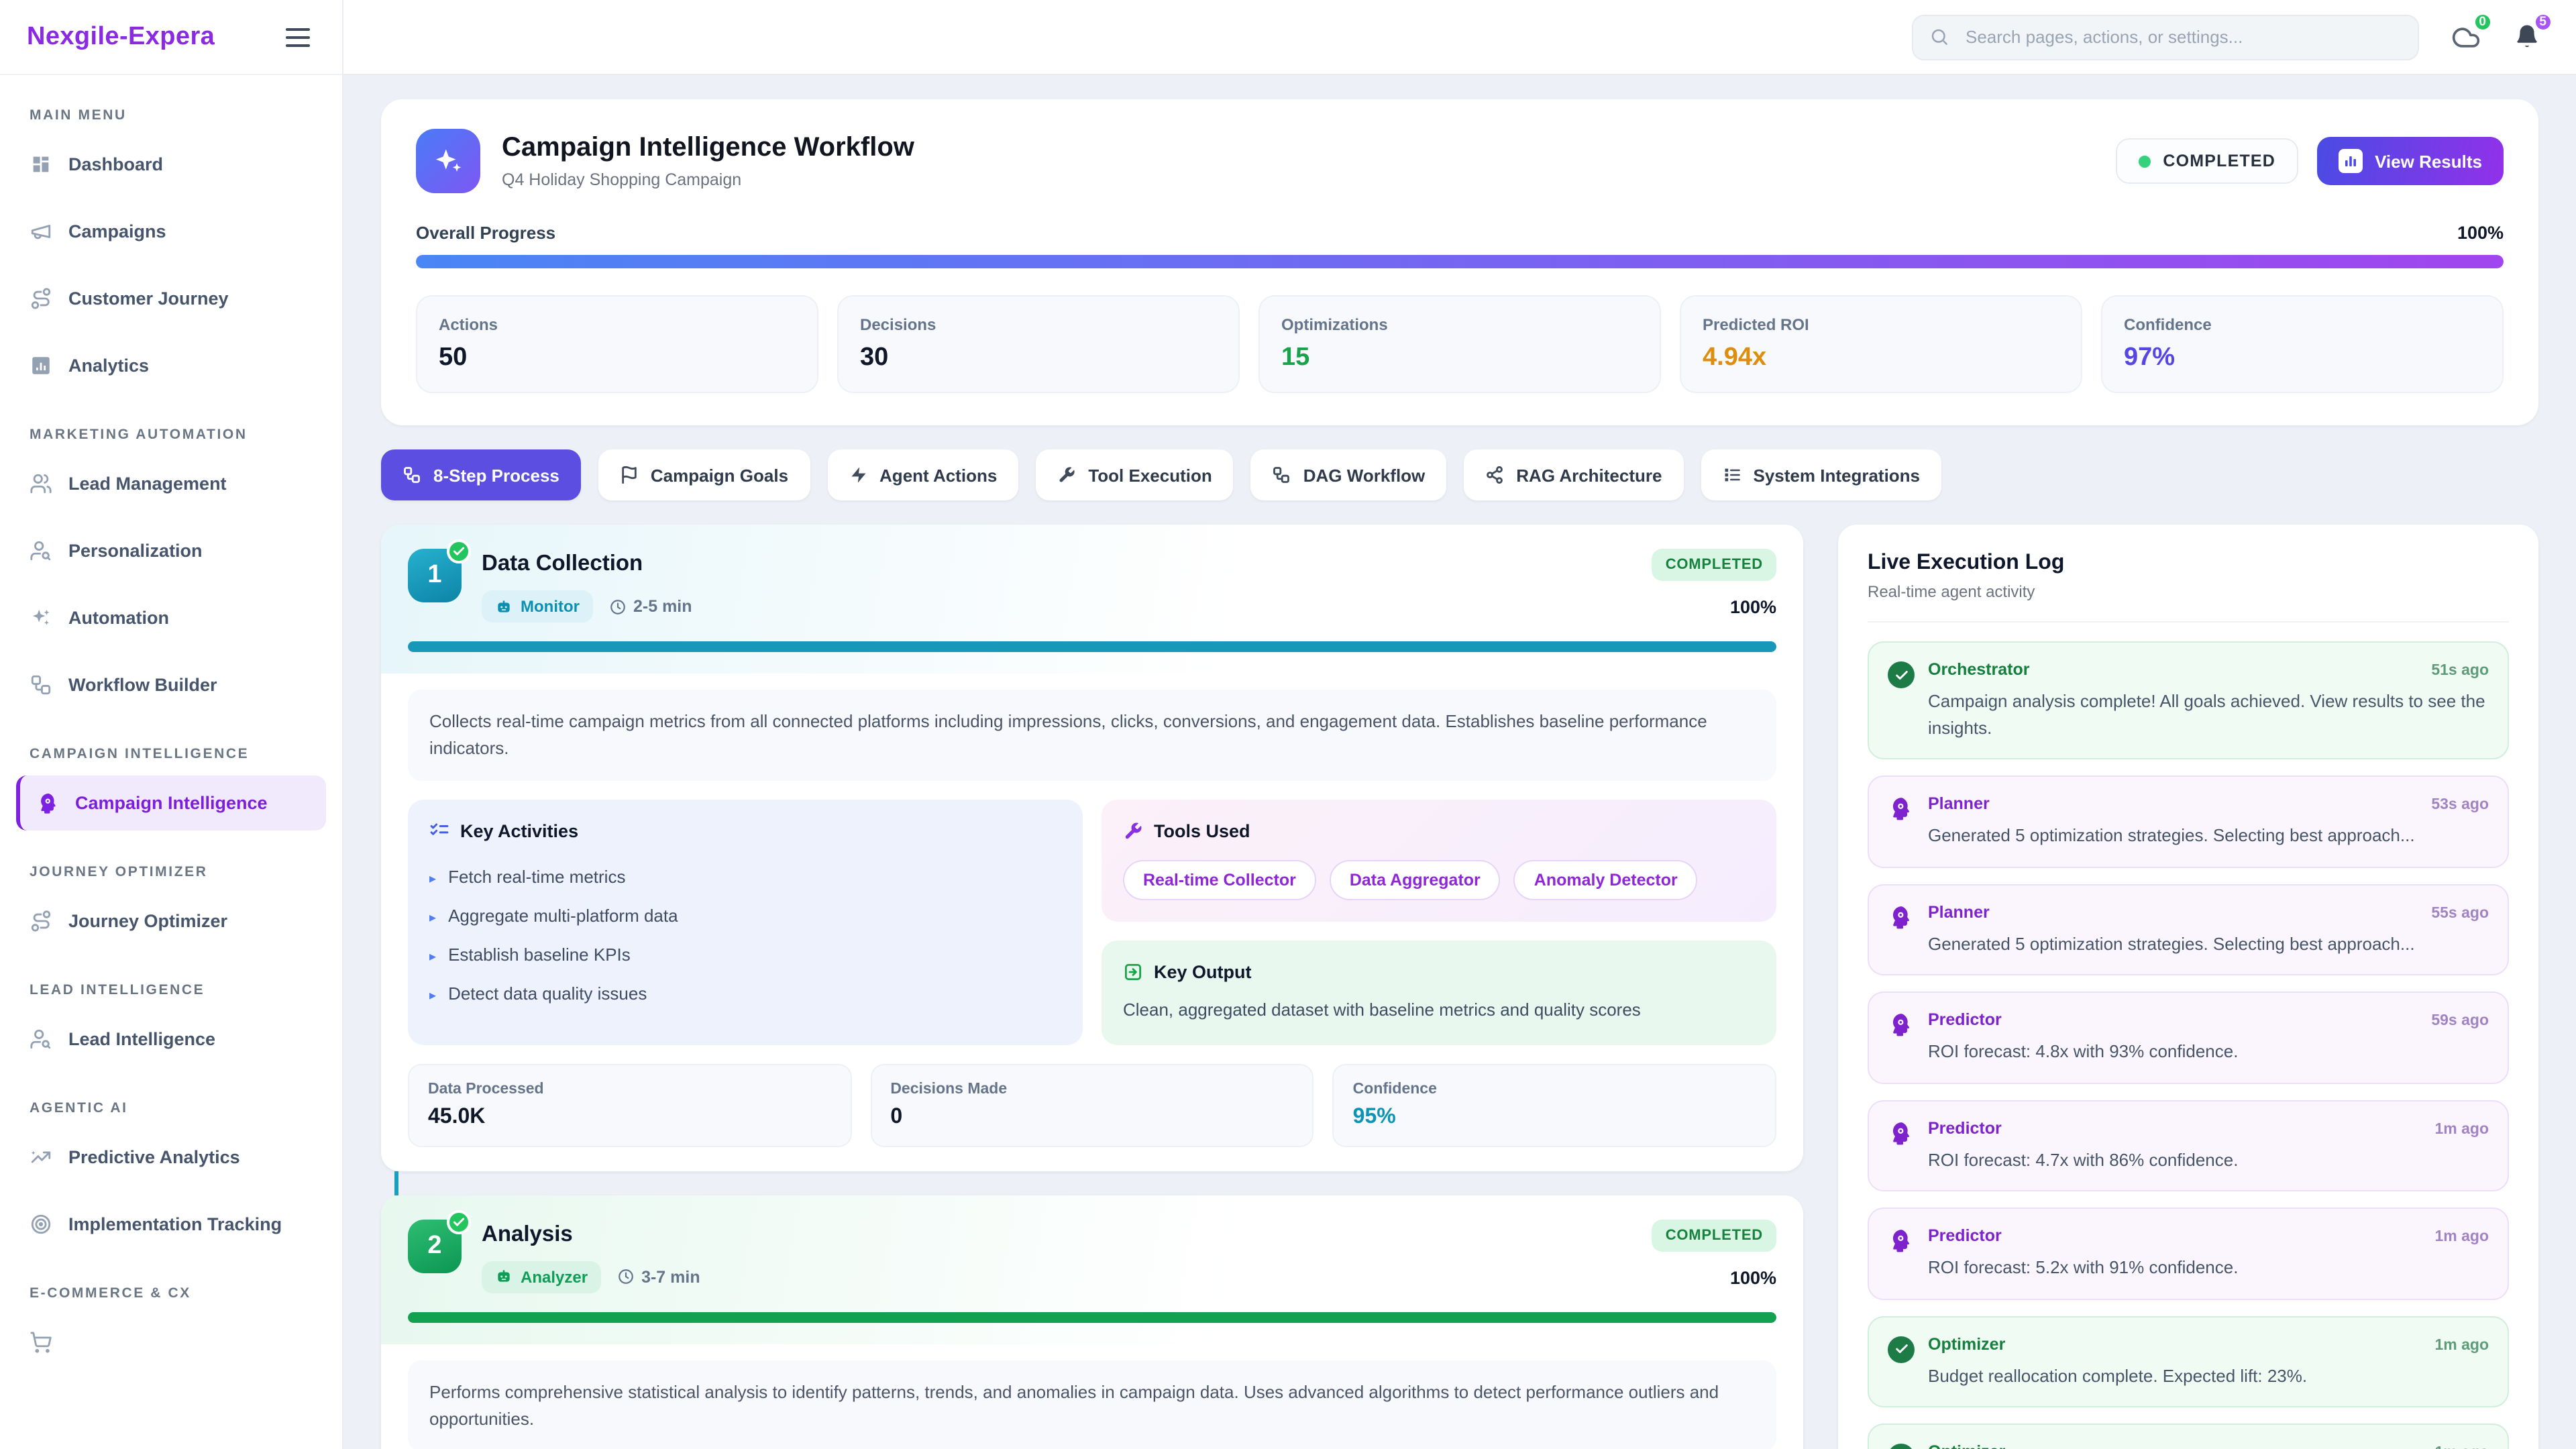 Image resolution: width=2576 pixels, height=1449 pixels. What do you see at coordinates (923, 474) in the screenshot?
I see `tab-agent-actions: Agent Actions` at bounding box center [923, 474].